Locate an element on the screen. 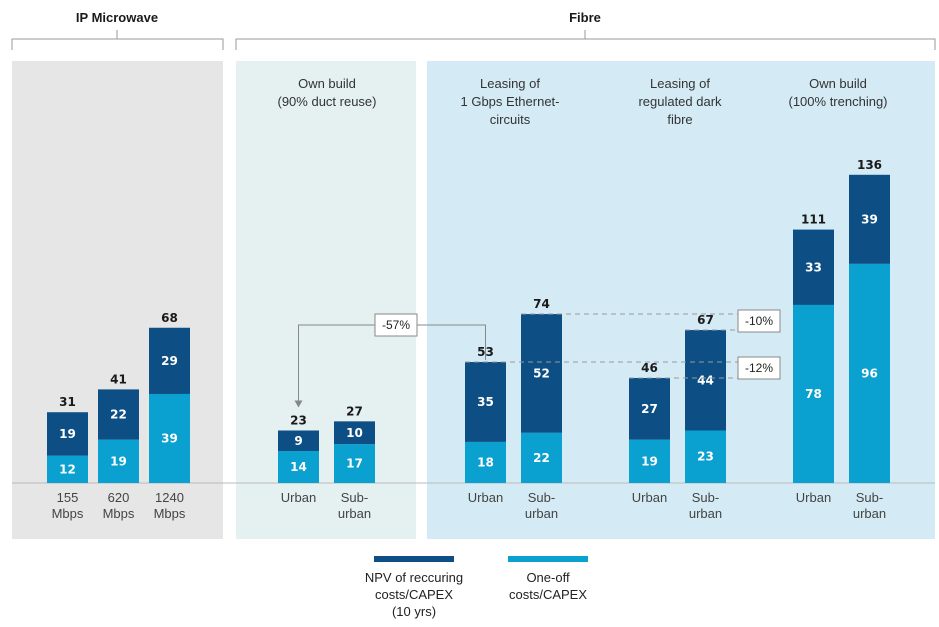  category-label-leasing_eth-1-0: Sub- is located at coordinates (541, 497).